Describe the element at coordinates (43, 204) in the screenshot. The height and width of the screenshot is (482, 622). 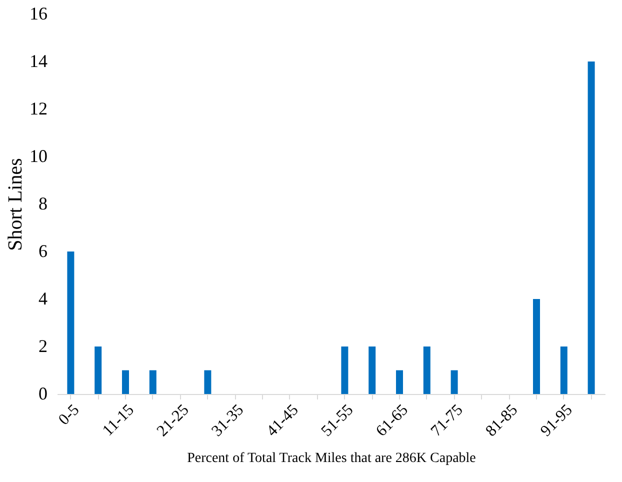
I see `y-tick-label: 8` at that location.